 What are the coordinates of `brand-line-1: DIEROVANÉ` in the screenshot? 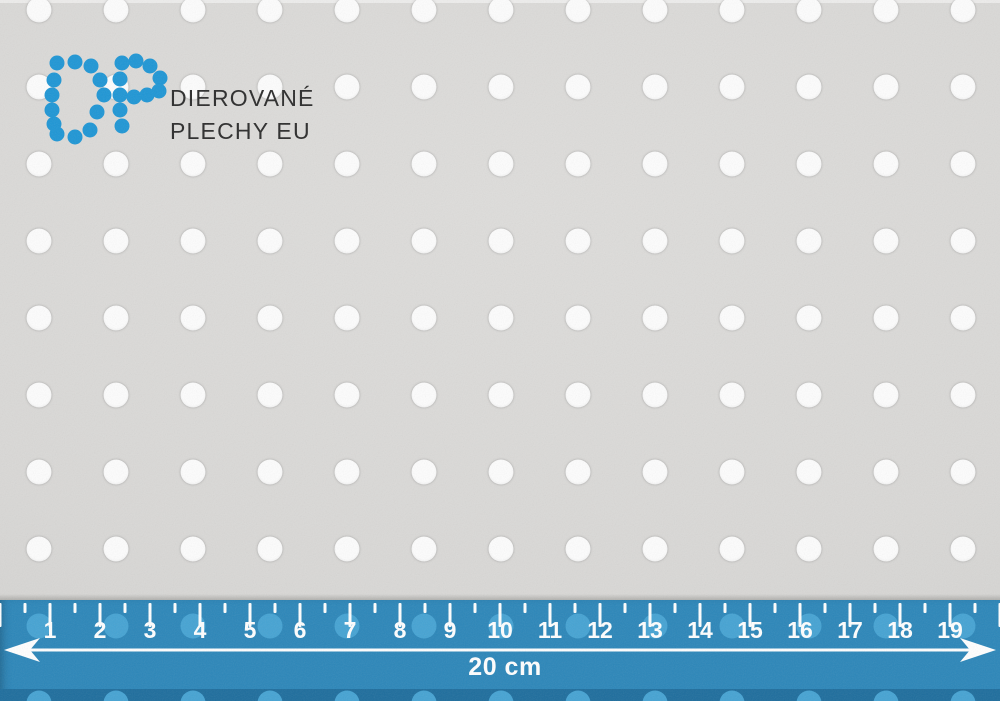 It's located at (242, 98).